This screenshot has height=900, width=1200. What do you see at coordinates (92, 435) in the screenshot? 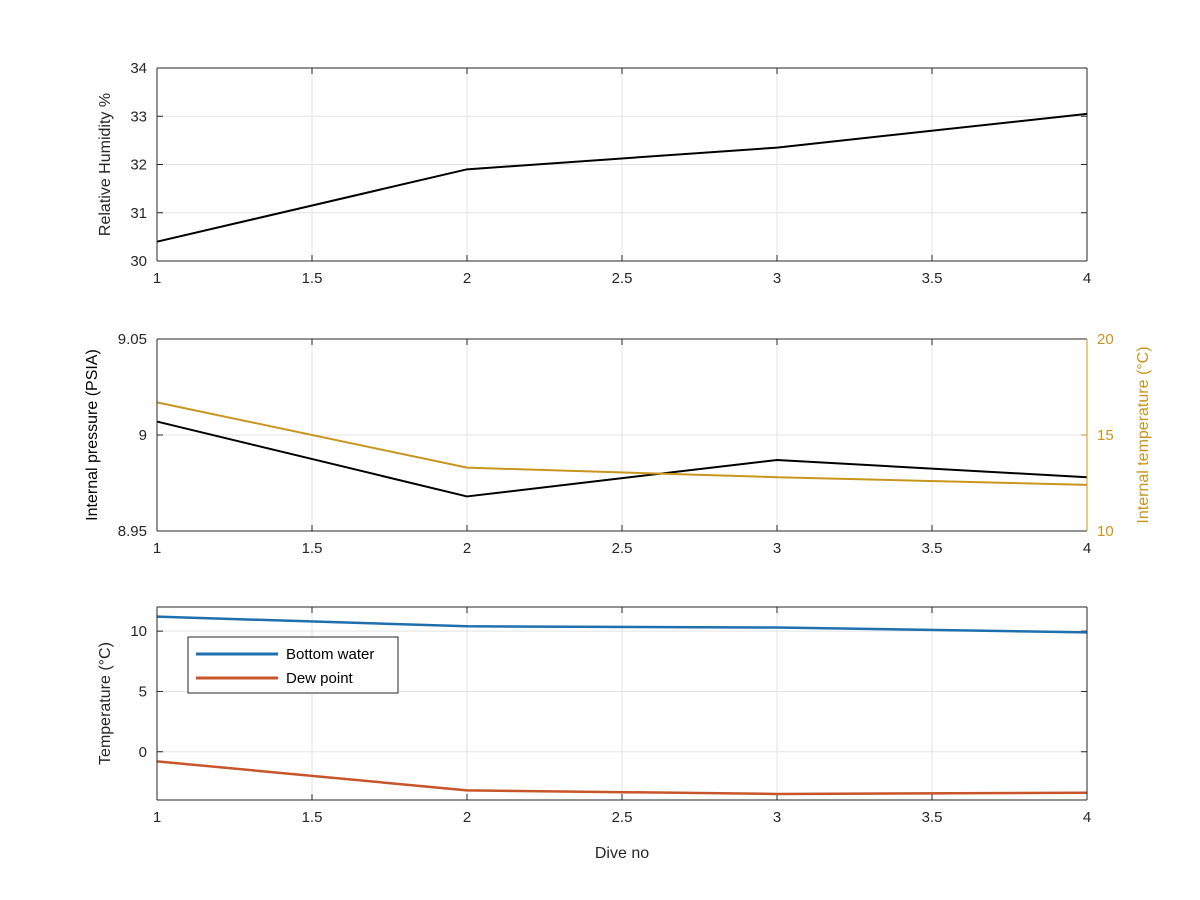
I see `y-axis-label: Internal pressure (PSIA)` at bounding box center [92, 435].